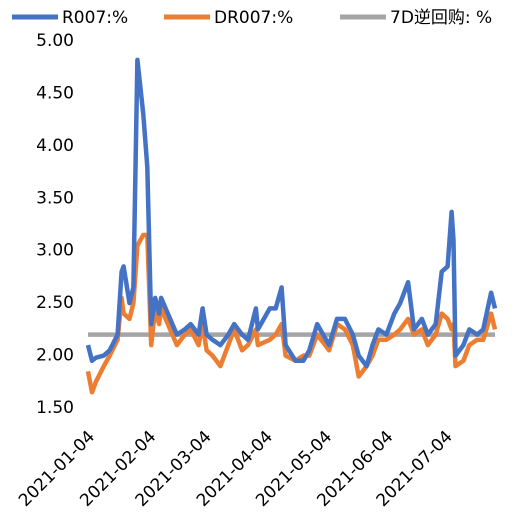 The height and width of the screenshot is (514, 518). I want to click on y-tick-label: 2.00, so click(55, 356).